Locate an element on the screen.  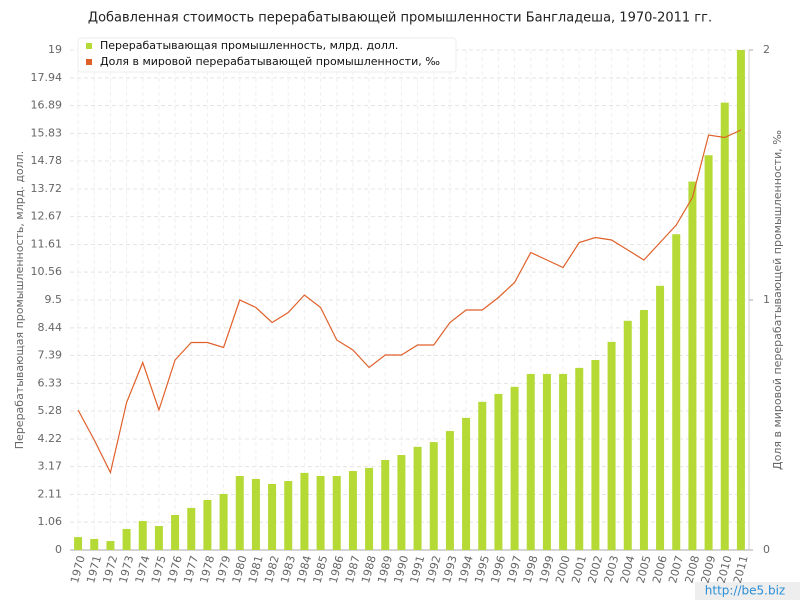
y-tick-label: 12.67 is located at coordinates (47, 216).